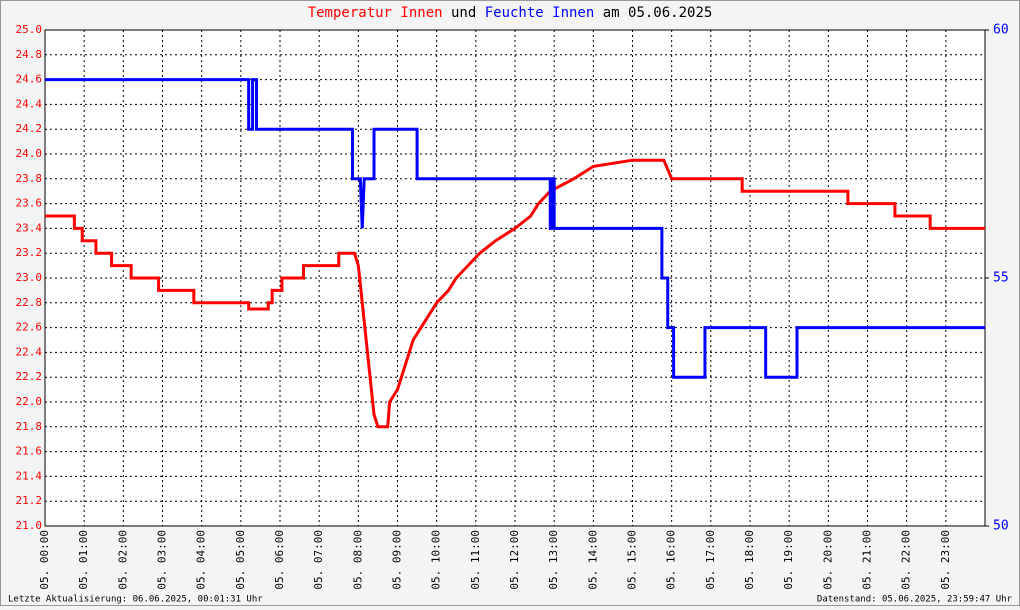 The width and height of the screenshot is (1020, 610). Describe the element at coordinates (29, 277) in the screenshot. I see `y-tick-label: 23.0` at that location.